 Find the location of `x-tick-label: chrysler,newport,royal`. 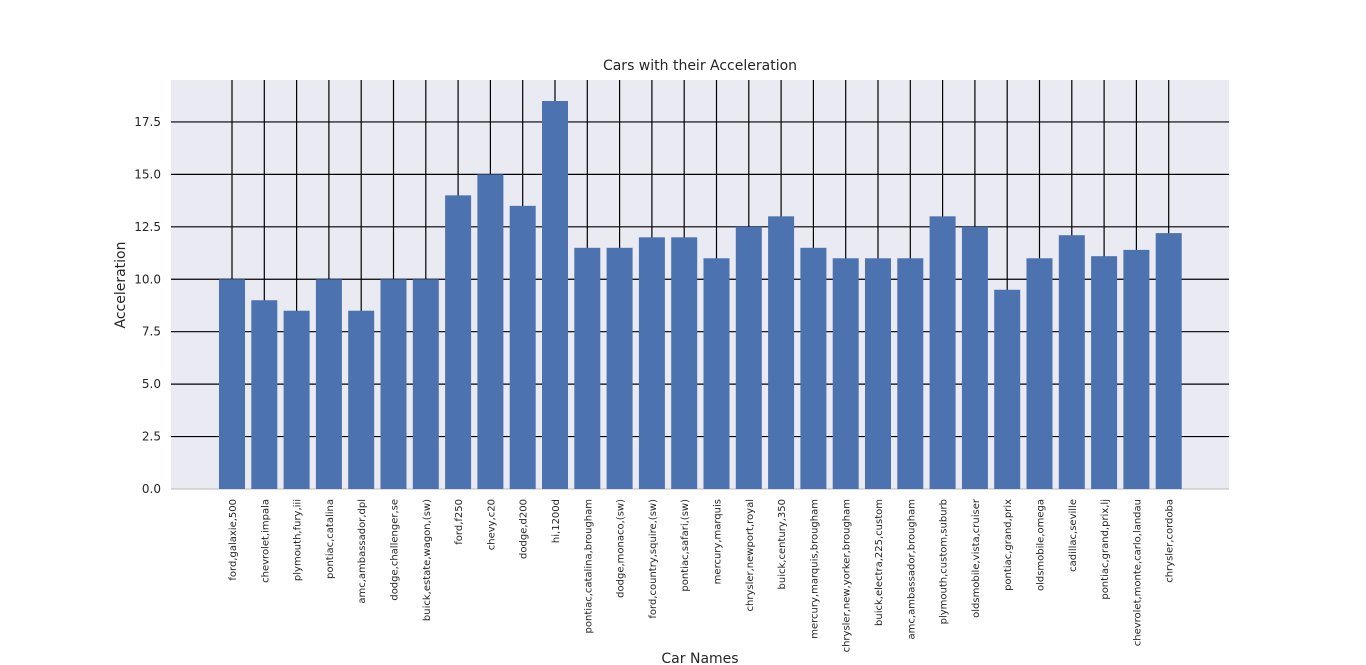

x-tick-label: chrysler,newport,royal is located at coordinates (750, 555).